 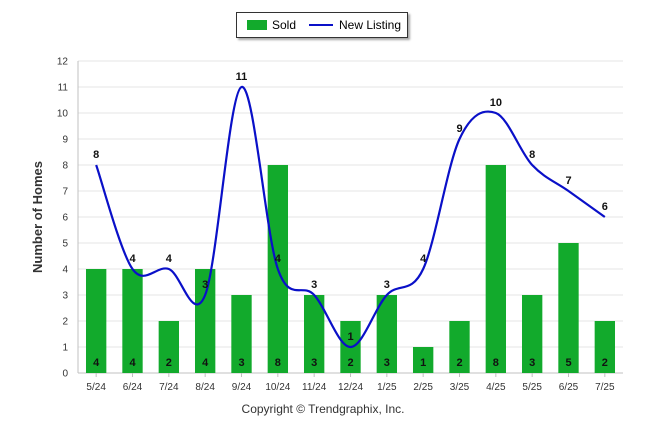 What do you see at coordinates (605, 207) in the screenshot?
I see `line-data-label: 6` at bounding box center [605, 207].